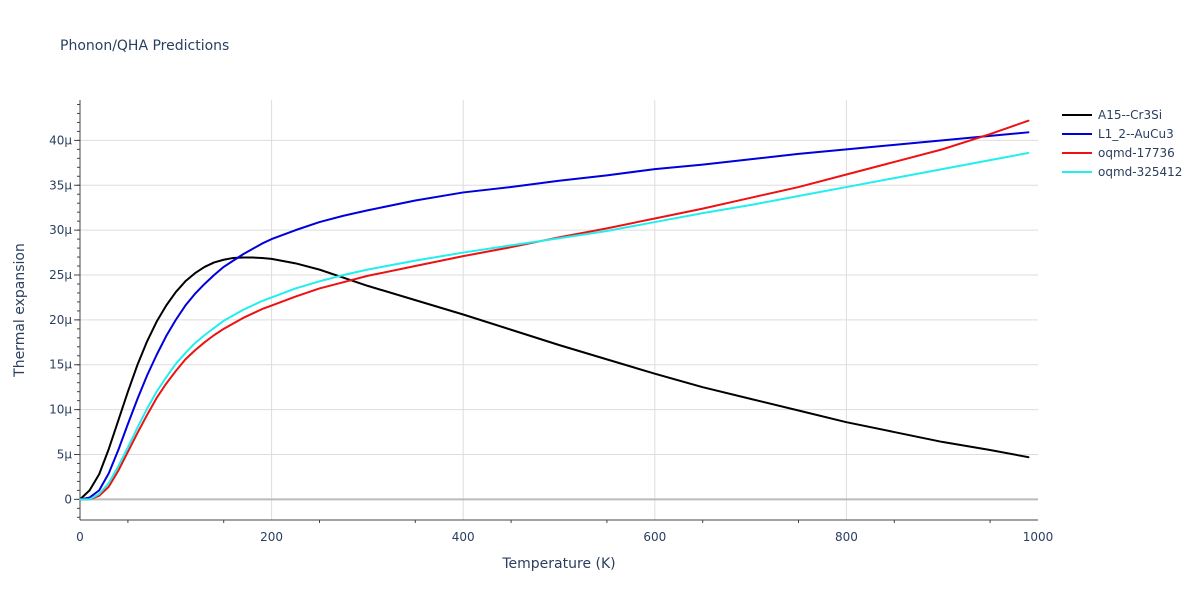  I want to click on x-tick-label: 200, so click(271, 537).